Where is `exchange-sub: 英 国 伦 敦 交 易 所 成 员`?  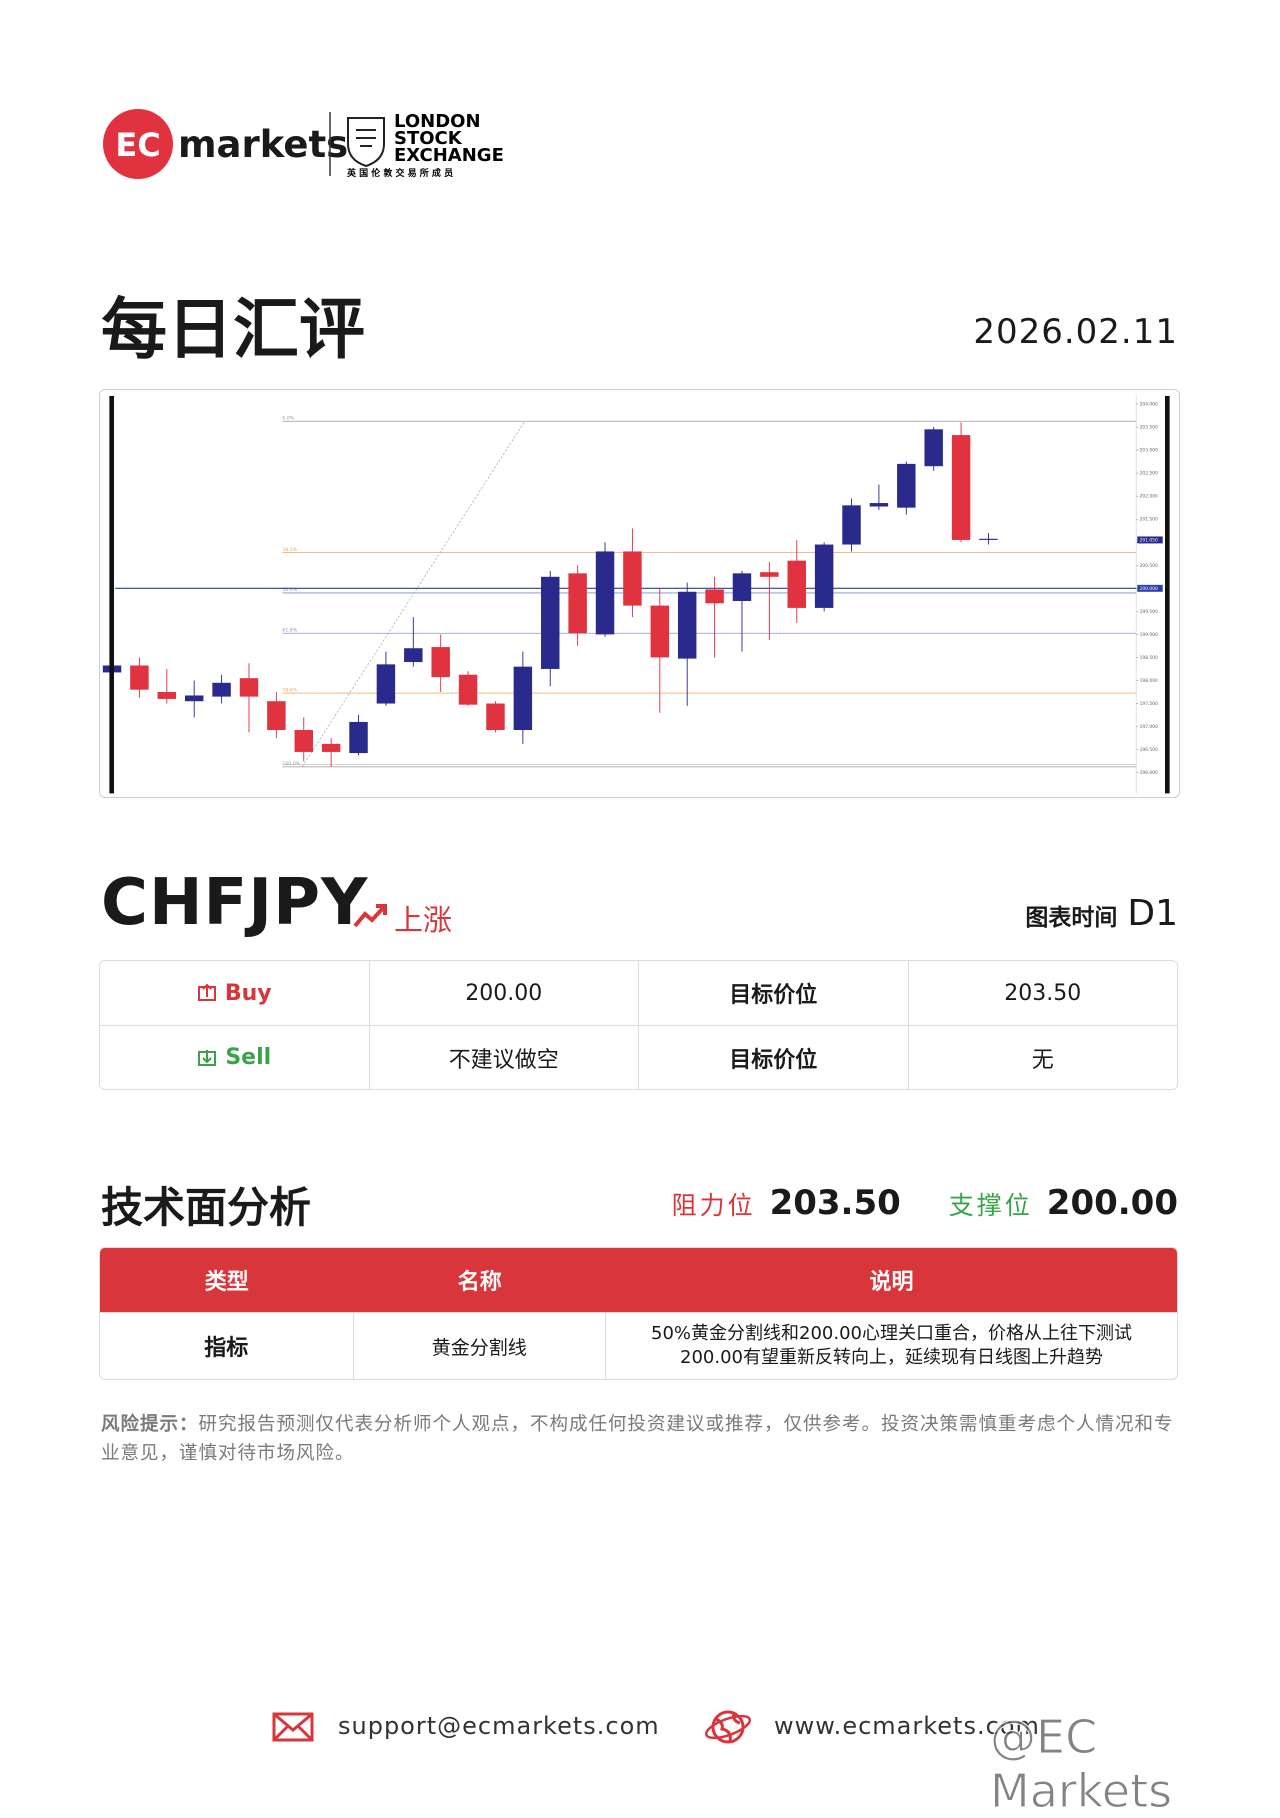 exchange-sub: 英 国 伦 敦 交 易 所 成 员 is located at coordinates (399, 173).